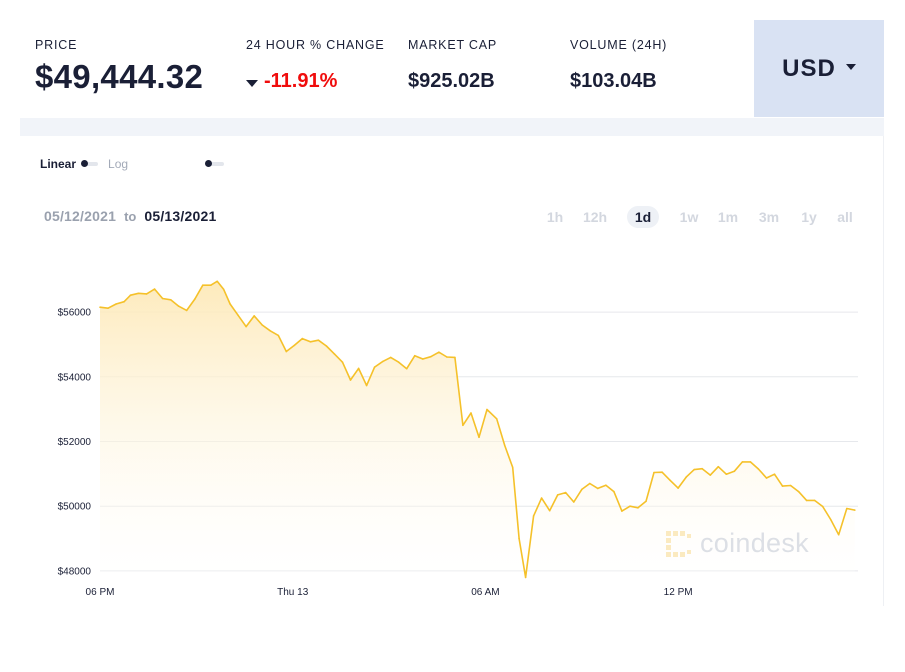 This screenshot has height=672, width=905. I want to click on scale-linear-toggle, so click(90, 163).